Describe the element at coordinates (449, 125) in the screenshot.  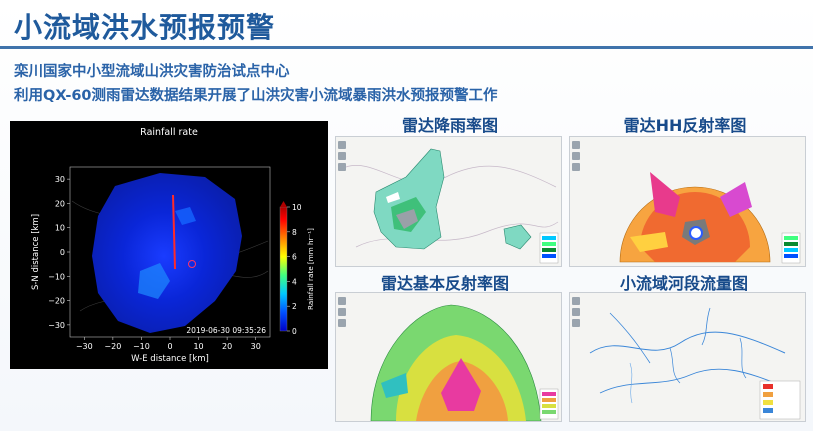
I see `panel-title-rainfall-rate: 雷达降雨率图` at that location.